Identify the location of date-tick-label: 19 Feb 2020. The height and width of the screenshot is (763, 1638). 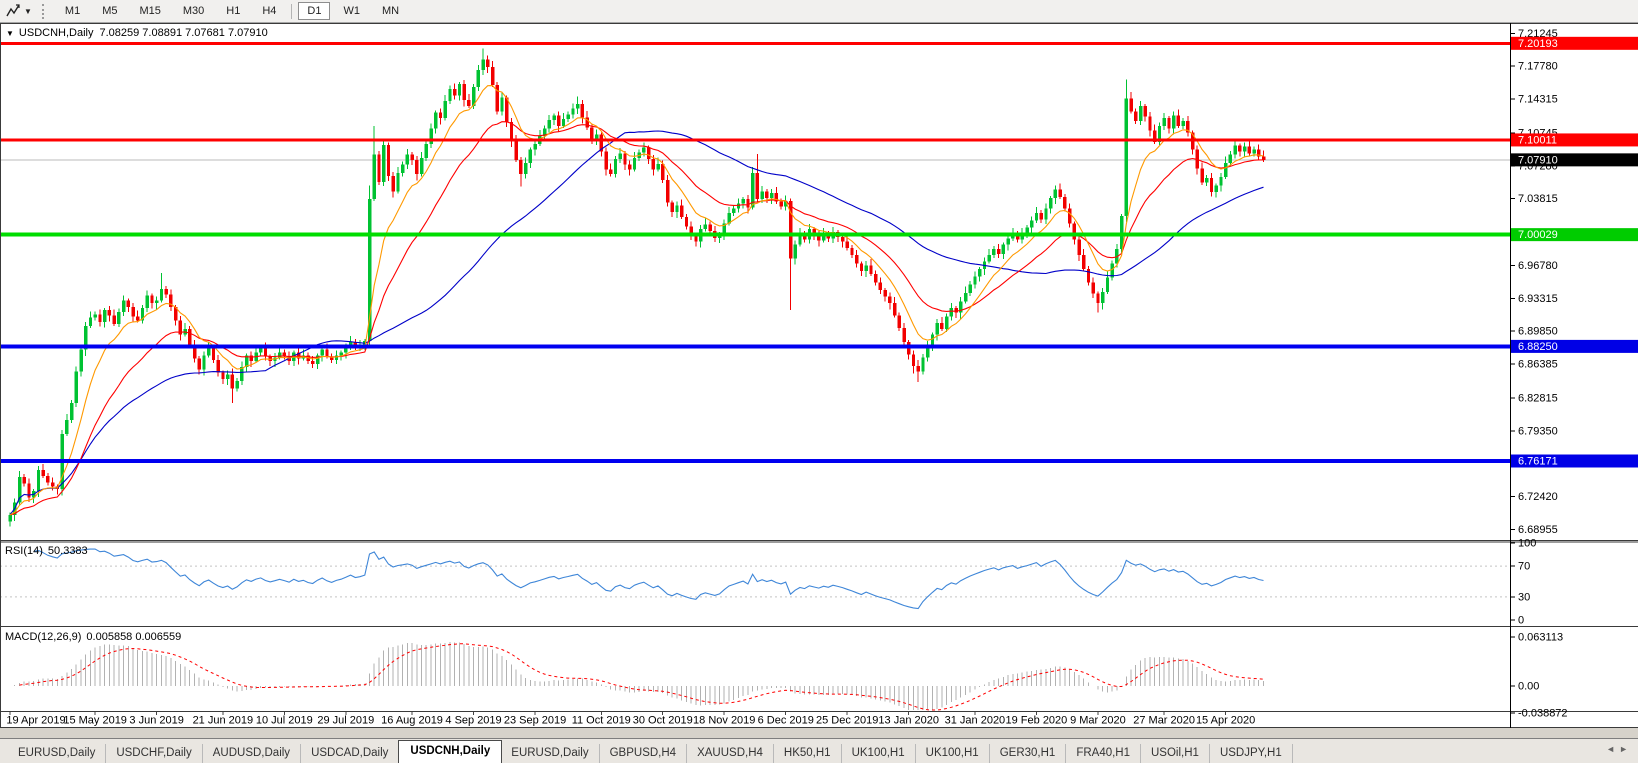
(1037, 721).